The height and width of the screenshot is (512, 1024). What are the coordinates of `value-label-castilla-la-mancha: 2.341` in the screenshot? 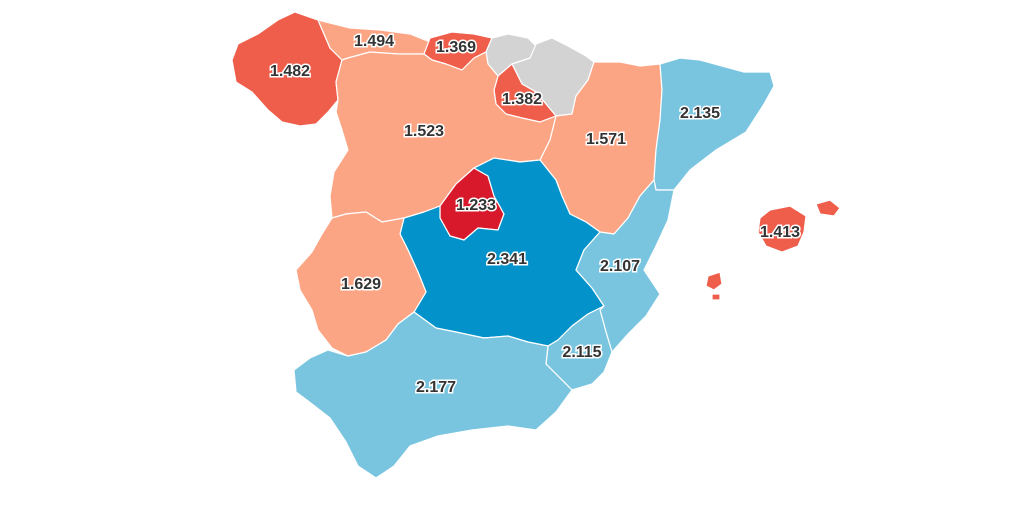 It's located at (507, 259).